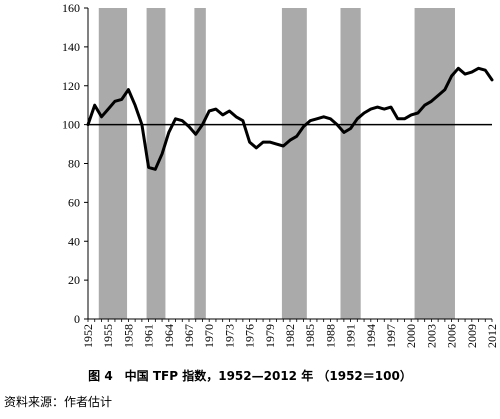  I want to click on x-tick-label: 1967, so click(189, 336).